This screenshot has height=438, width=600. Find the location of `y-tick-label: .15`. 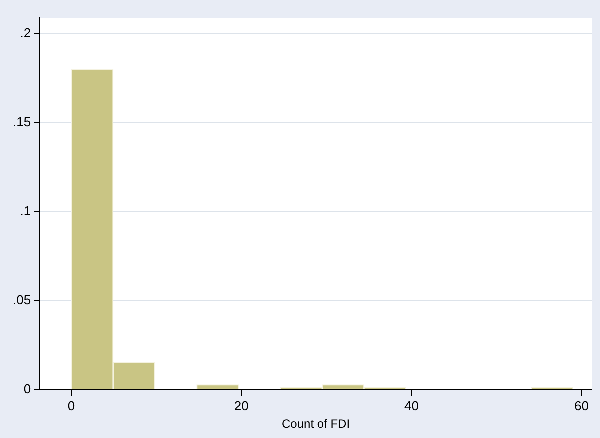

y-tick-label: .15 is located at coordinates (22, 122).